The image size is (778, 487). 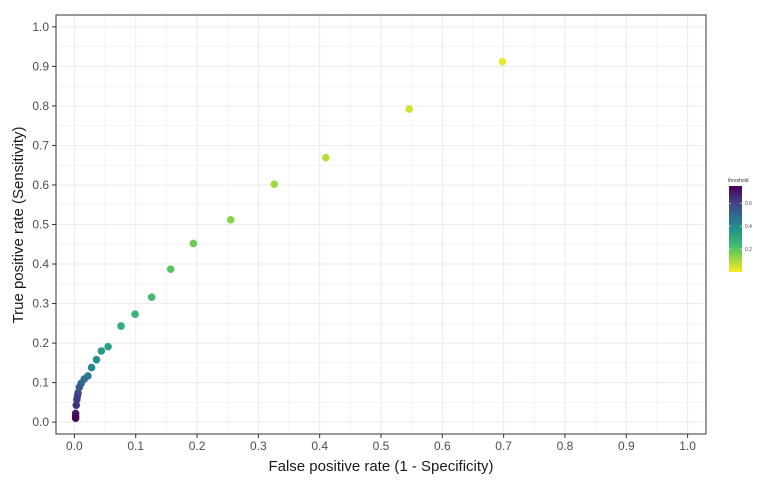 What do you see at coordinates (503, 446) in the screenshot?
I see `x-tick-label: 0.7` at bounding box center [503, 446].